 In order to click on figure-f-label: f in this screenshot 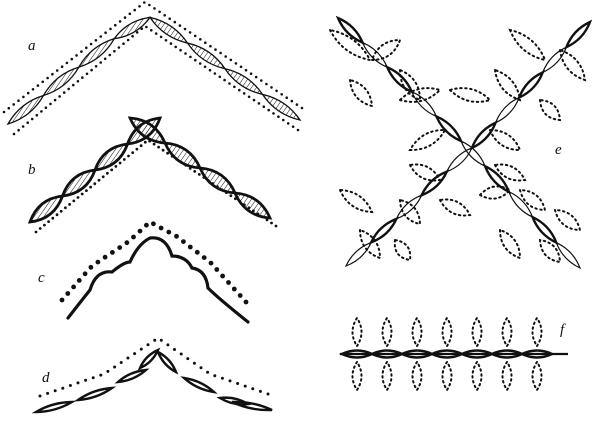, I will do `click(562, 330)`.